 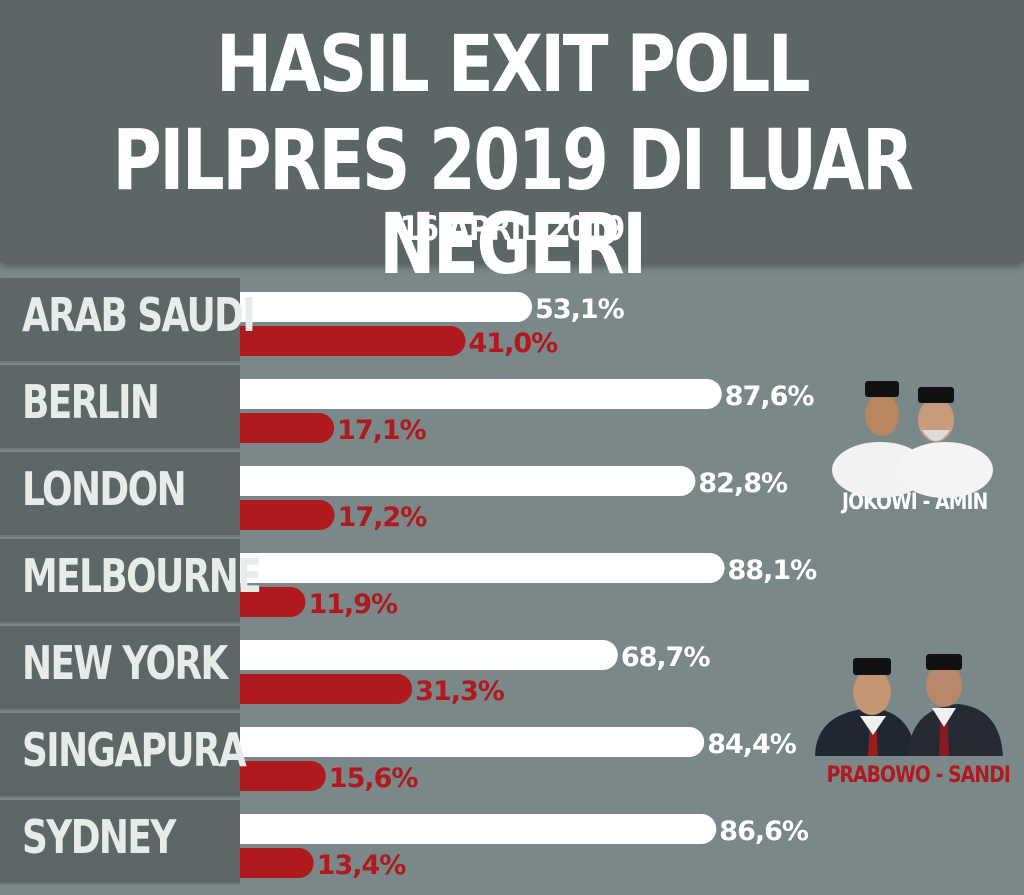 What do you see at coordinates (912, 439) in the screenshot?
I see `jokowi-amin-portrait-icon` at bounding box center [912, 439].